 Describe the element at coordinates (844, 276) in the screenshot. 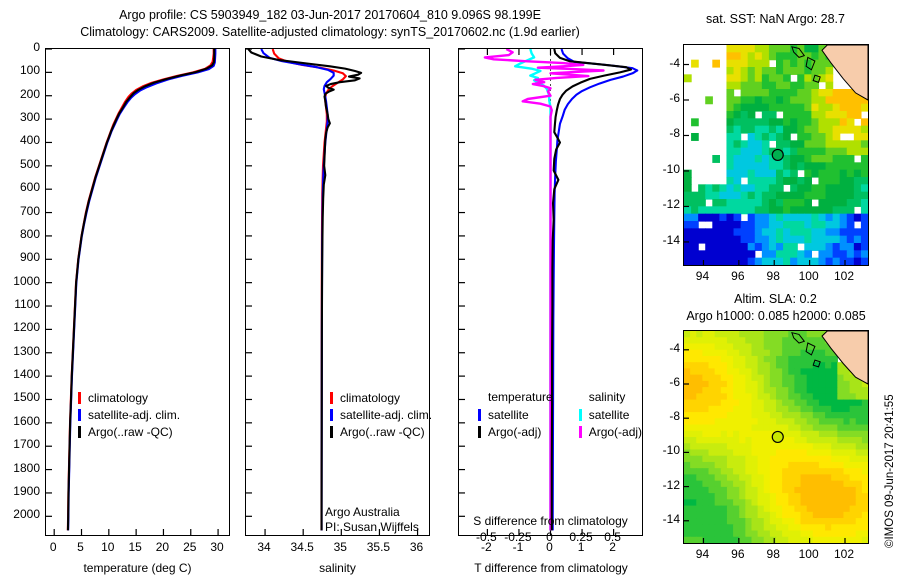

I see `sst-lon-tick-102: 102` at that location.